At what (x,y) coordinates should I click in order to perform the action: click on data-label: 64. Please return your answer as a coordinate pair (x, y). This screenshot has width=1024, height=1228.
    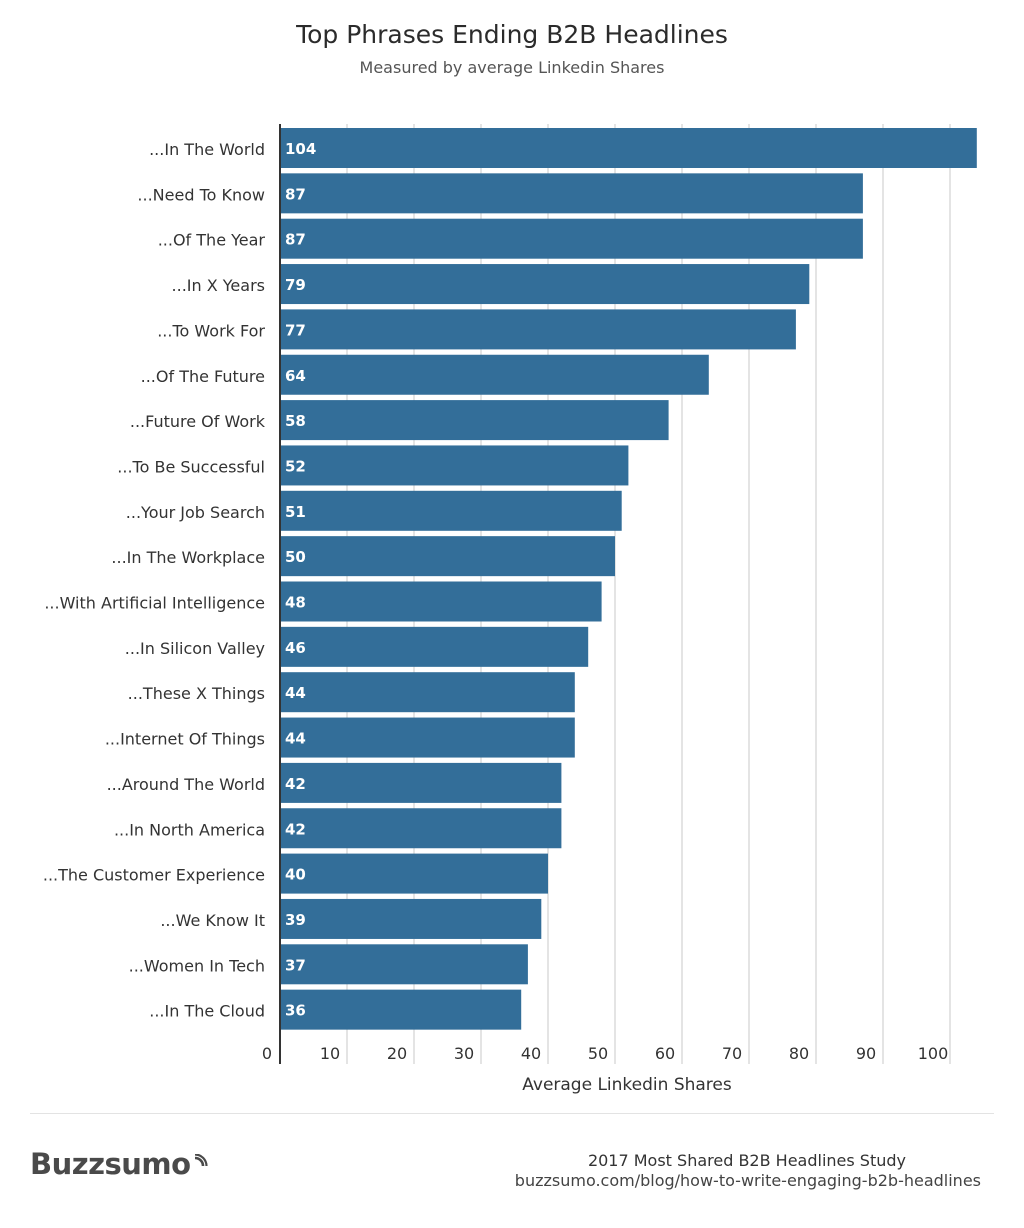
    Looking at the image, I should click on (295, 376).